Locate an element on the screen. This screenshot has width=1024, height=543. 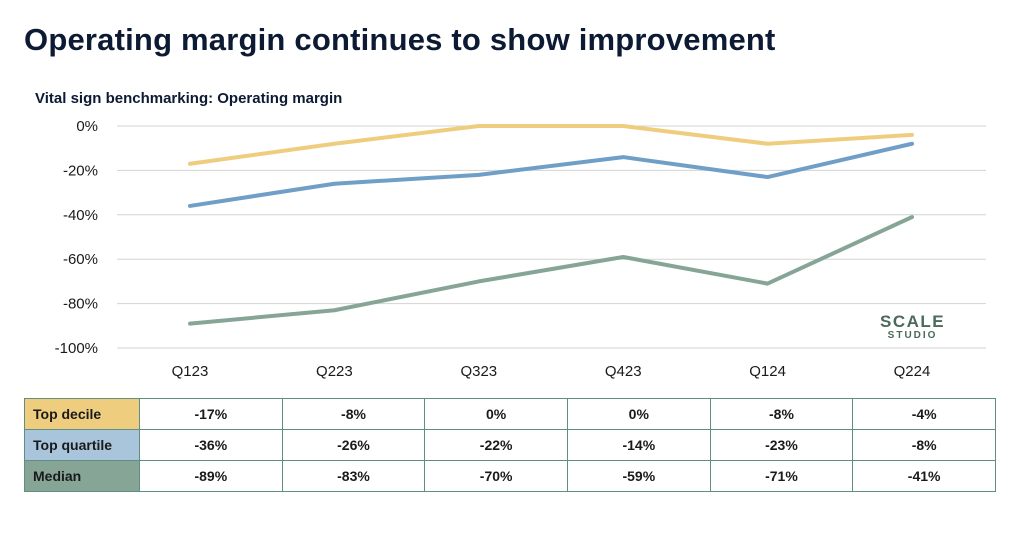
x-tick-label: Q223 is located at coordinates (334, 371).